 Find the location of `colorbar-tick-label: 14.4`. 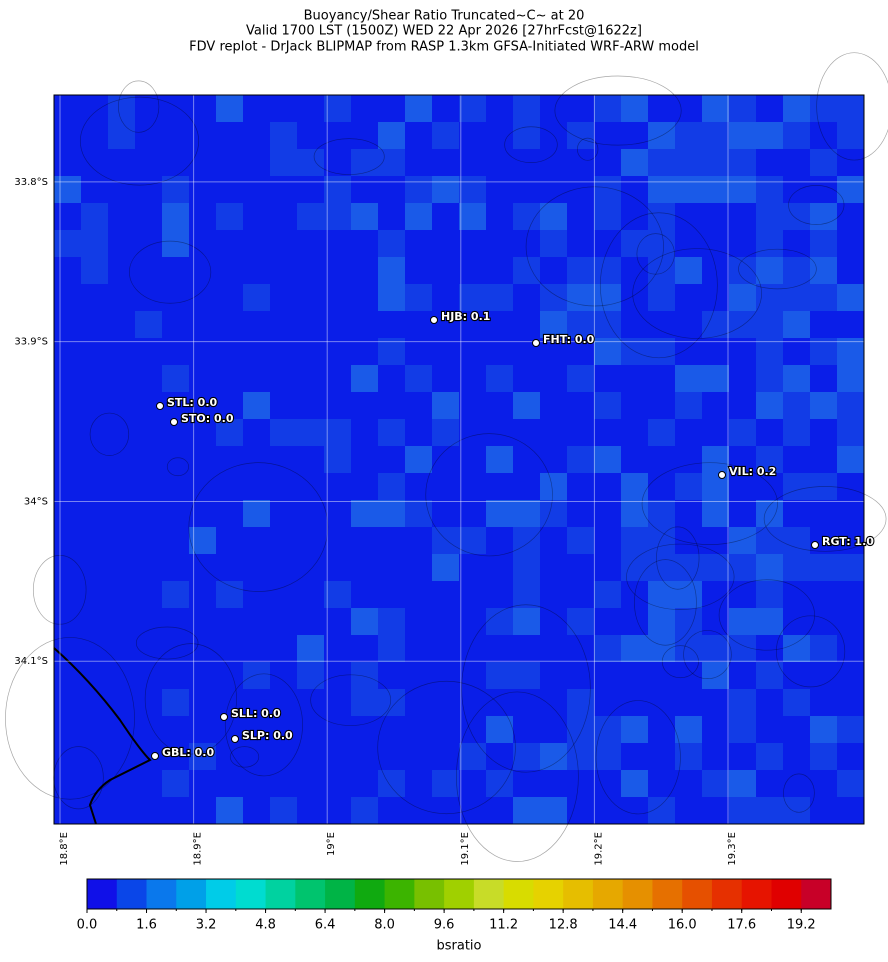

colorbar-tick-label: 14.4 is located at coordinates (622, 925).